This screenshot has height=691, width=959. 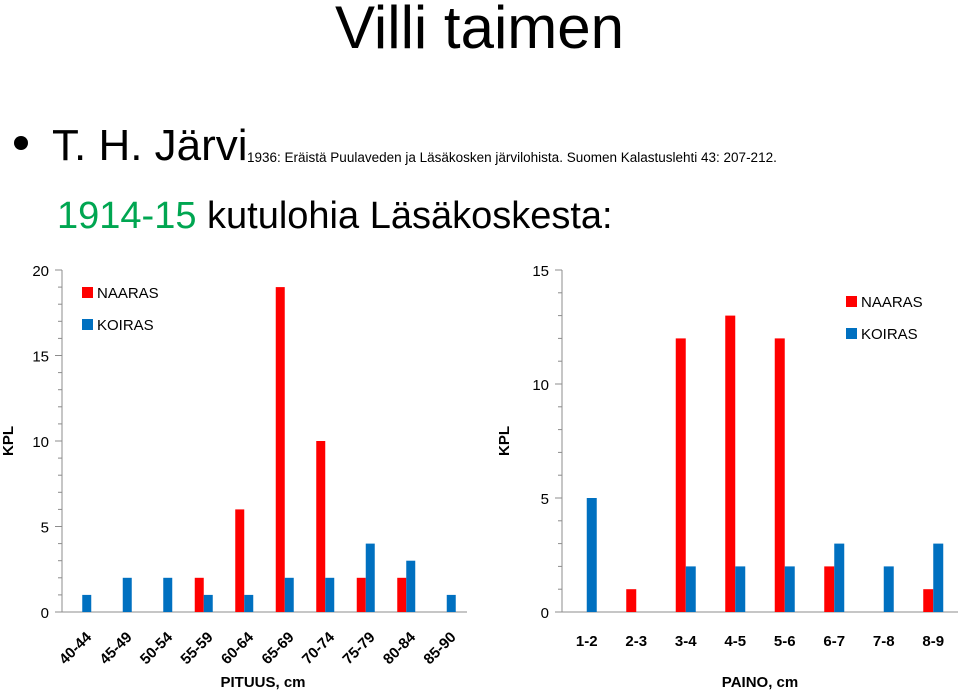 What do you see at coordinates (933, 641) in the screenshot?
I see `weight-category-label: 8-9` at bounding box center [933, 641].